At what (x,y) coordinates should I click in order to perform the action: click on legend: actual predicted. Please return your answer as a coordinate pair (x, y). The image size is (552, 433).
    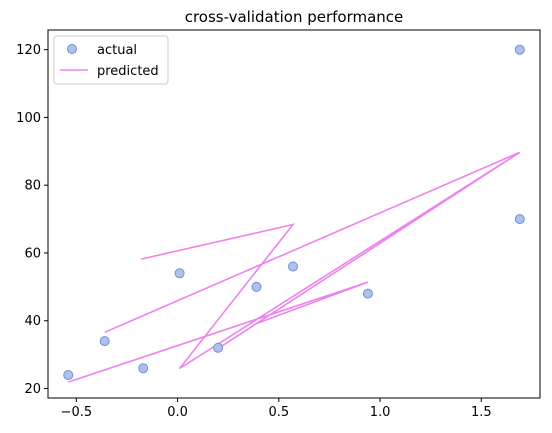
    Looking at the image, I should click on (111, 60).